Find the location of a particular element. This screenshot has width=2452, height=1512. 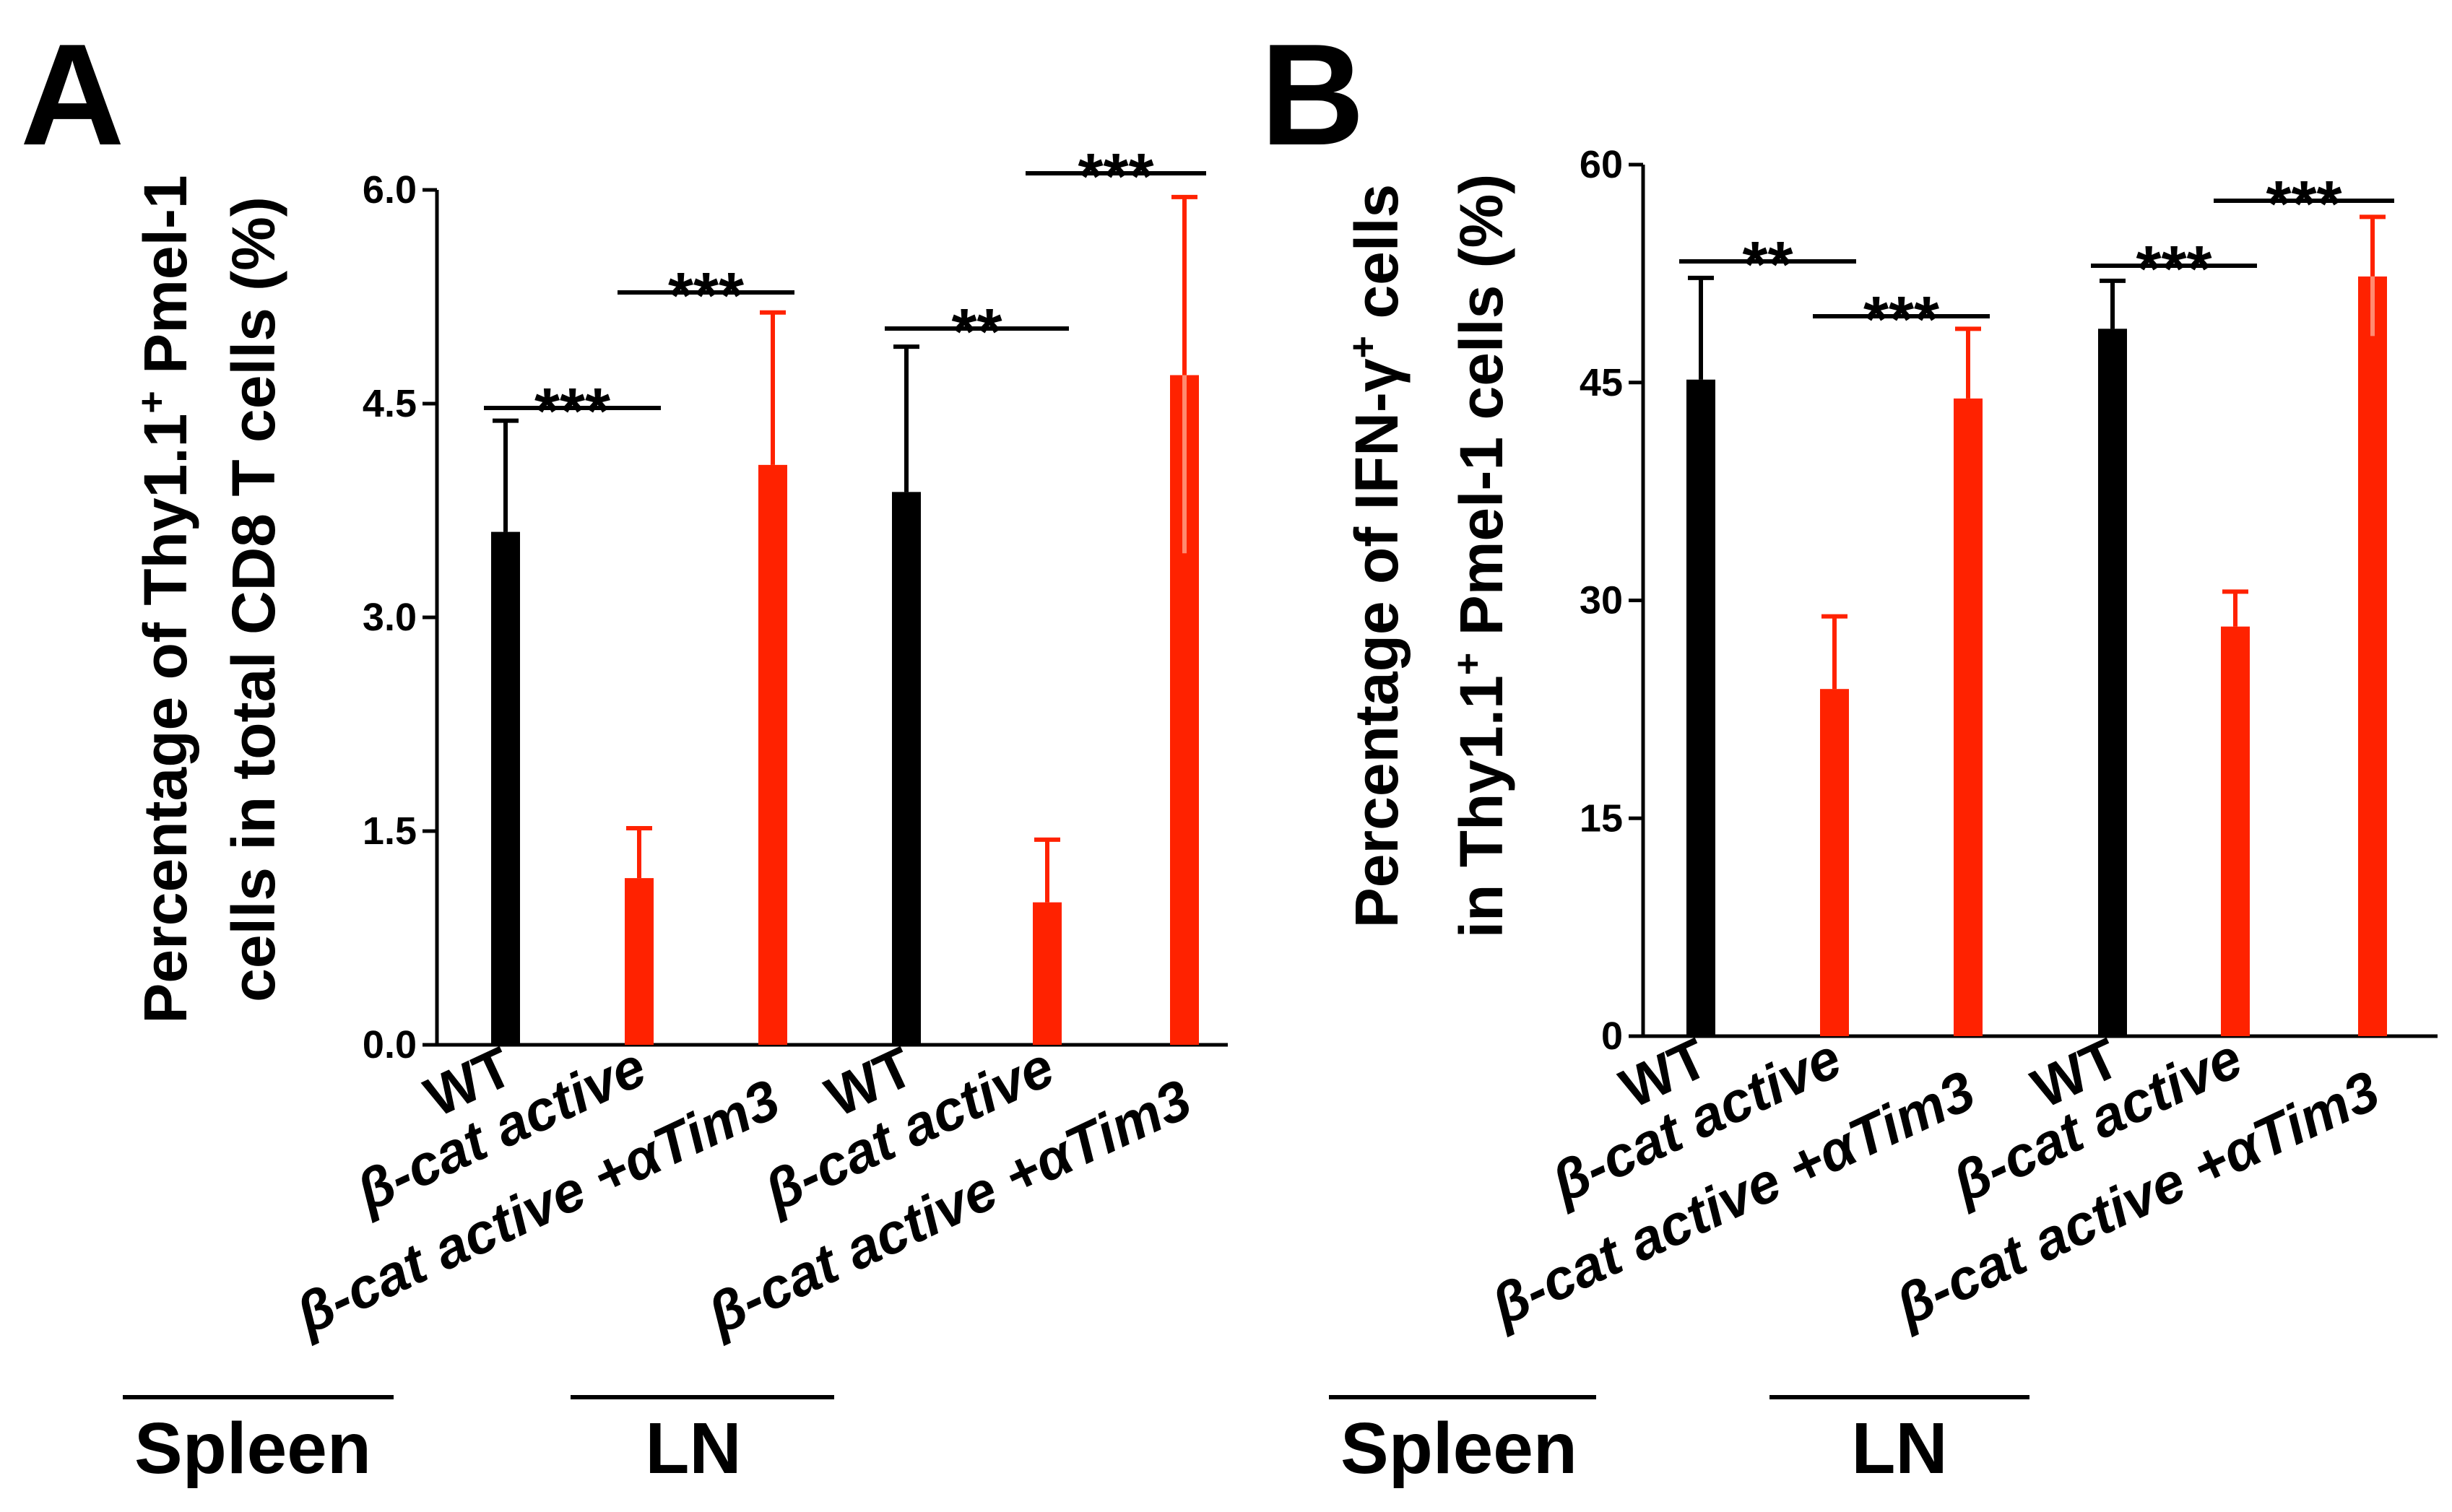

panel-a-ylabel-line2: cells in total CD8 T cells (%) is located at coordinates (253, 599).